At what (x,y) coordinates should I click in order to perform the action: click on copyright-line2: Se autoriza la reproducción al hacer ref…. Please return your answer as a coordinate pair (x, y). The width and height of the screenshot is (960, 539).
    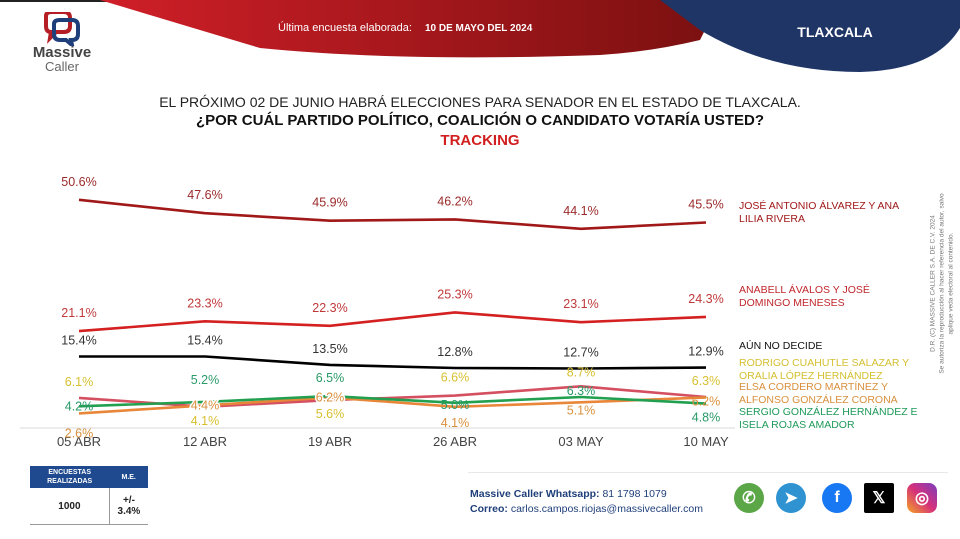
    Looking at the image, I should click on (946, 283).